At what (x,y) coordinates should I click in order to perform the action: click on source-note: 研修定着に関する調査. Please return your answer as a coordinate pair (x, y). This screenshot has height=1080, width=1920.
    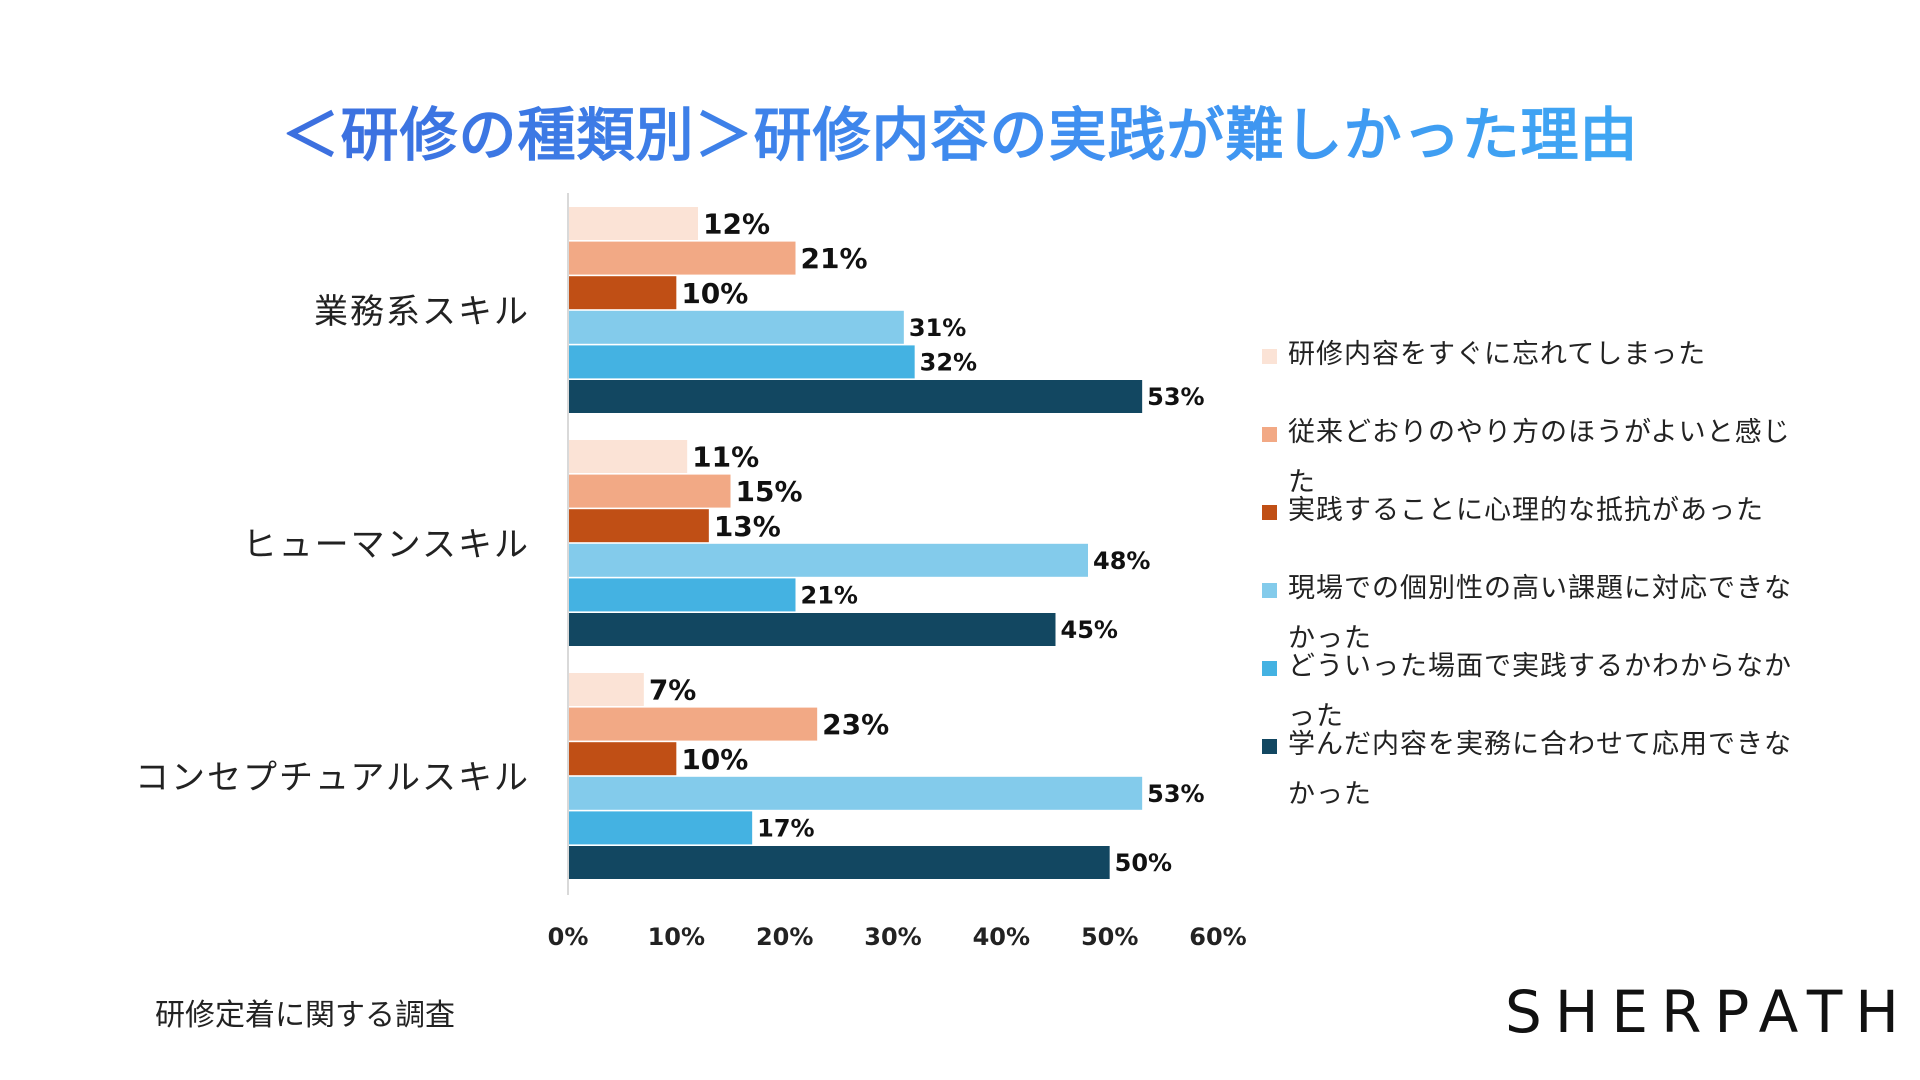
    Looking at the image, I should click on (305, 1015).